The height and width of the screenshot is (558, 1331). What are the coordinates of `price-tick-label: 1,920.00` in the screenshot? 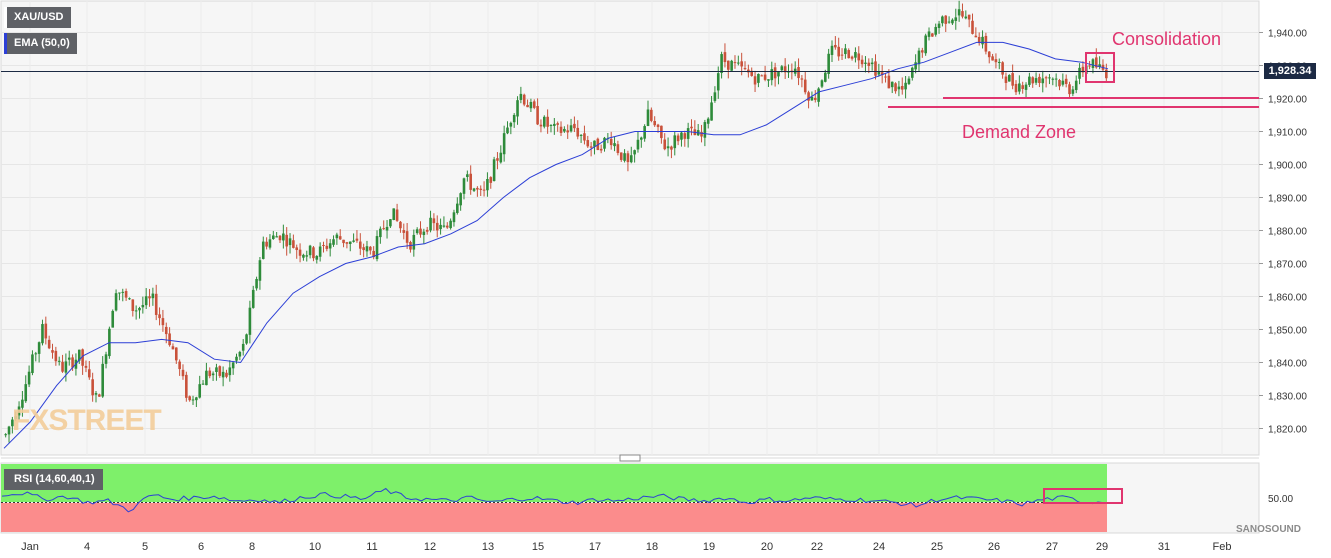 It's located at (1287, 100).